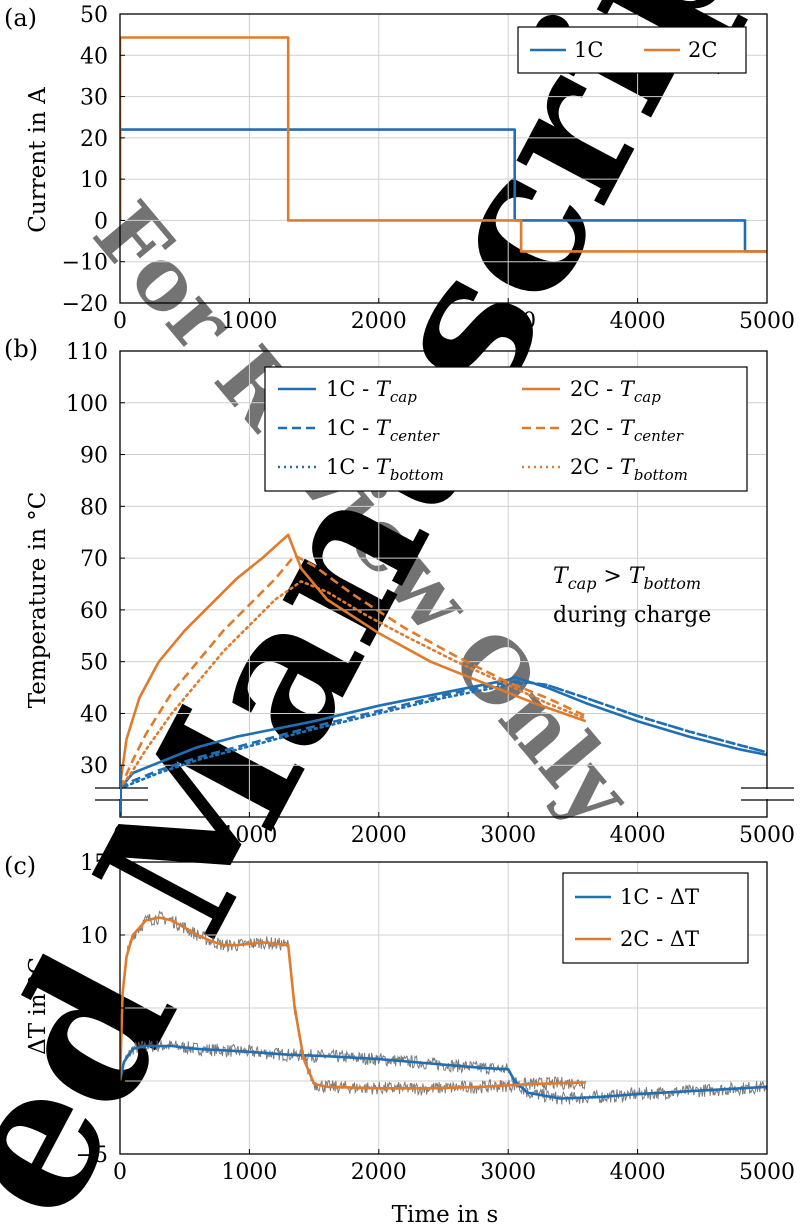 This screenshot has height=1229, width=800. What do you see at coordinates (385, 469) in the screenshot?
I see `legend-label: 1C - Tbottom` at bounding box center [385, 469].